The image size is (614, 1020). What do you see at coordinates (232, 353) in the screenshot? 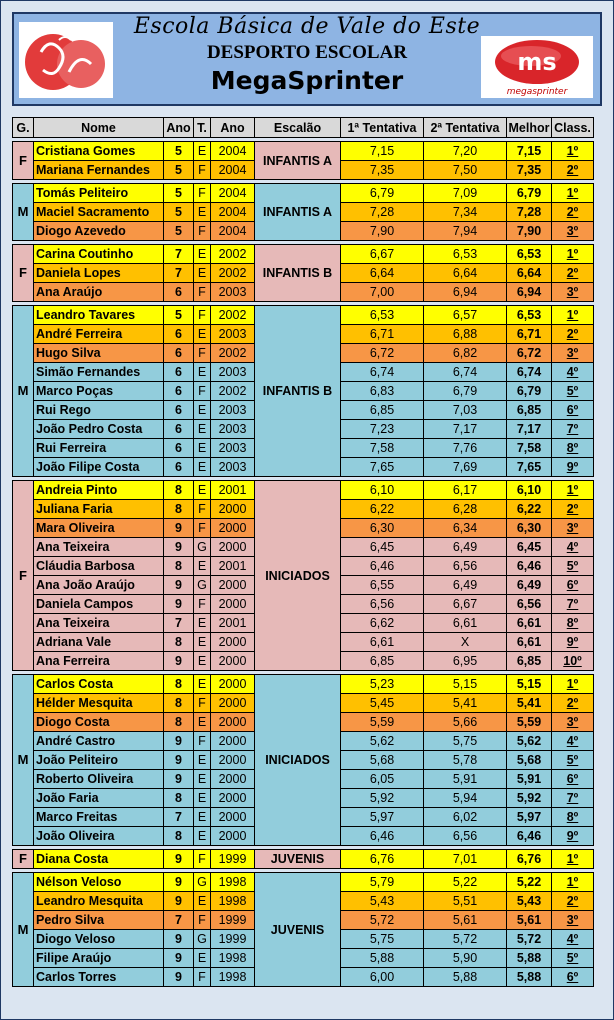
I see `birth-year: 2002` at bounding box center [232, 353].